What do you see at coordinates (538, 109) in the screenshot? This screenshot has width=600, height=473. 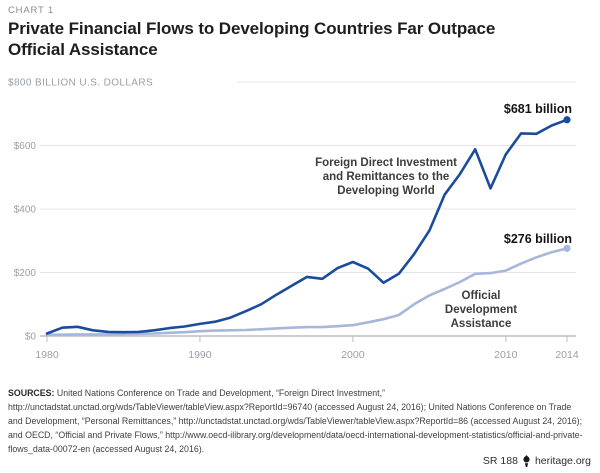 I see `fdi-end-value-label: $681 billion` at bounding box center [538, 109].